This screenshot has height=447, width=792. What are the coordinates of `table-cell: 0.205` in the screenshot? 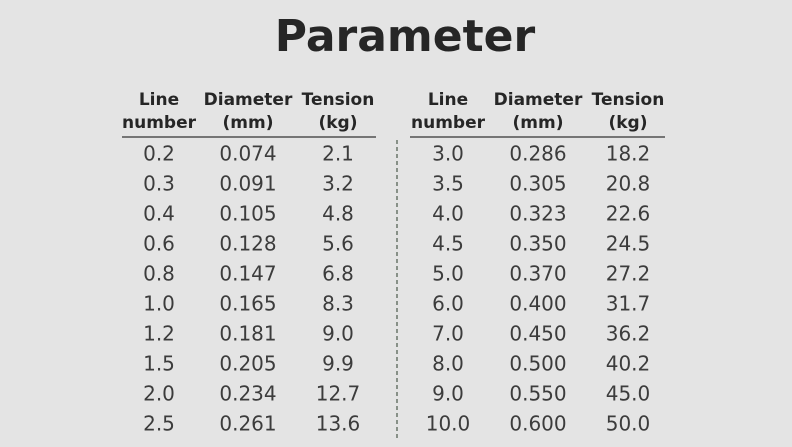 It's located at (247, 364).